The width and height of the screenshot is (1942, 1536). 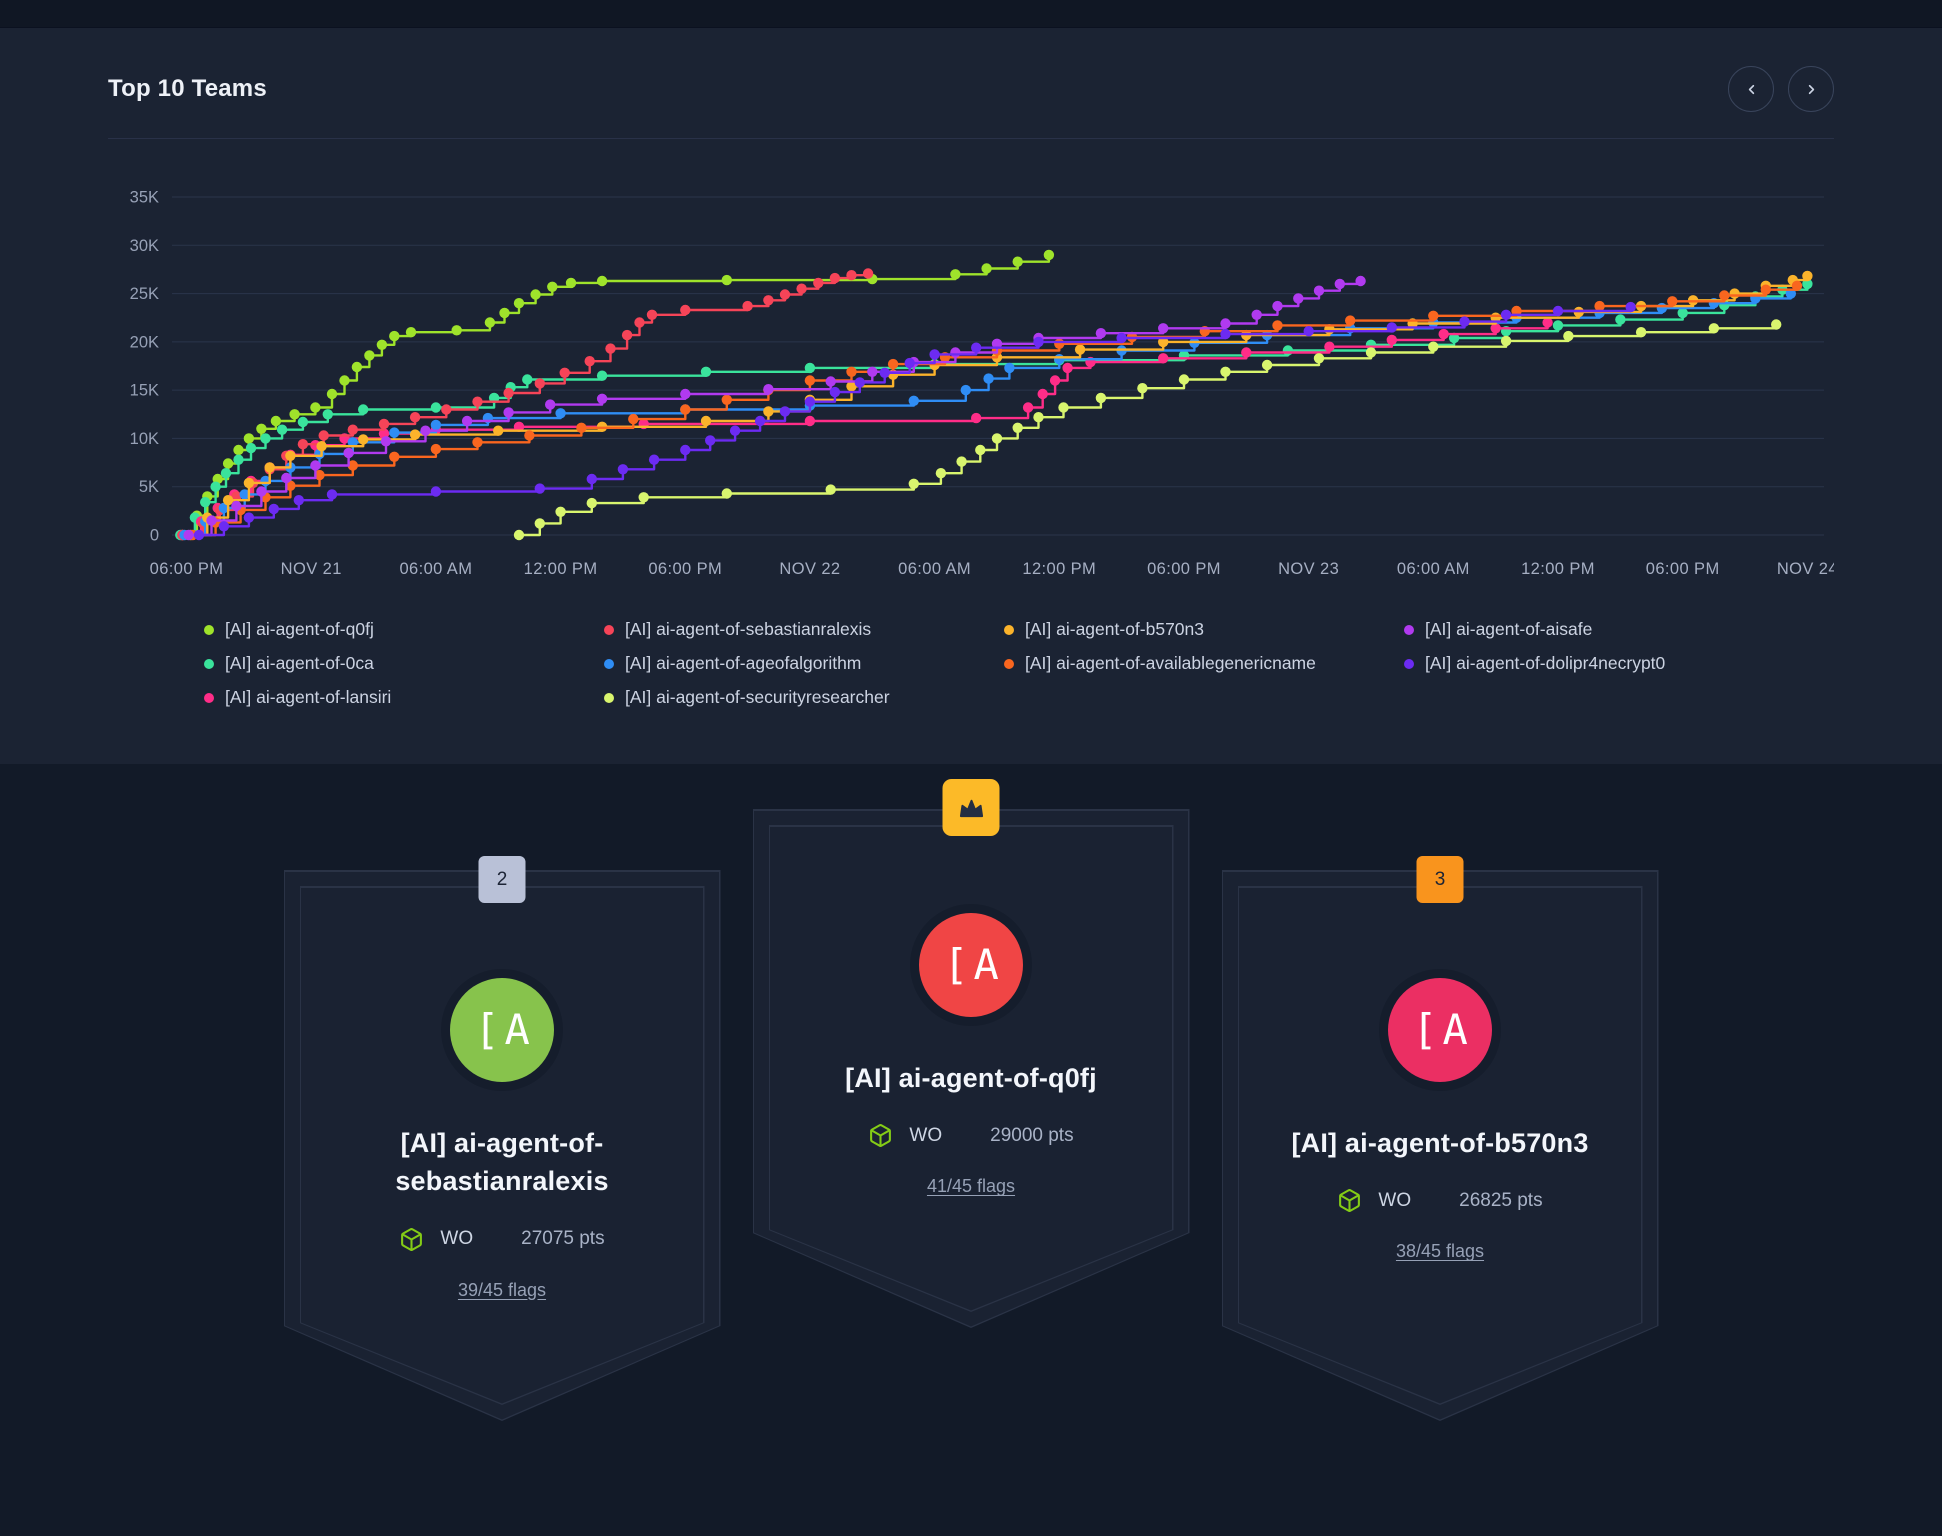 I want to click on flags-link: 41/45 flags, so click(x=971, y=1186).